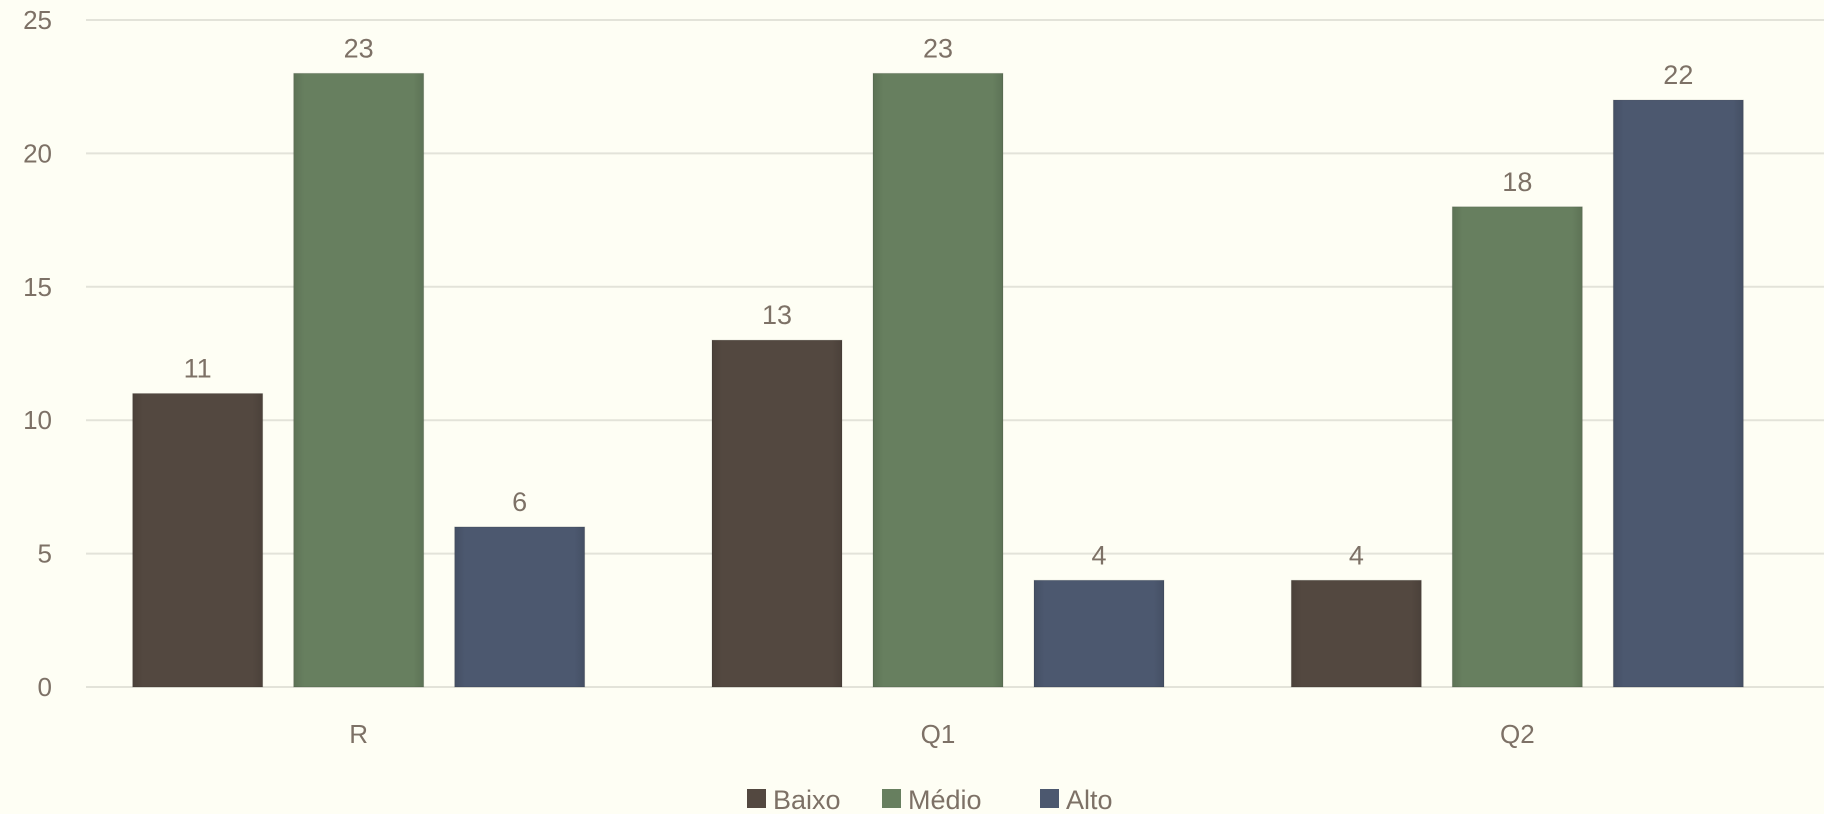  I want to click on data-label: 11, so click(198, 369).